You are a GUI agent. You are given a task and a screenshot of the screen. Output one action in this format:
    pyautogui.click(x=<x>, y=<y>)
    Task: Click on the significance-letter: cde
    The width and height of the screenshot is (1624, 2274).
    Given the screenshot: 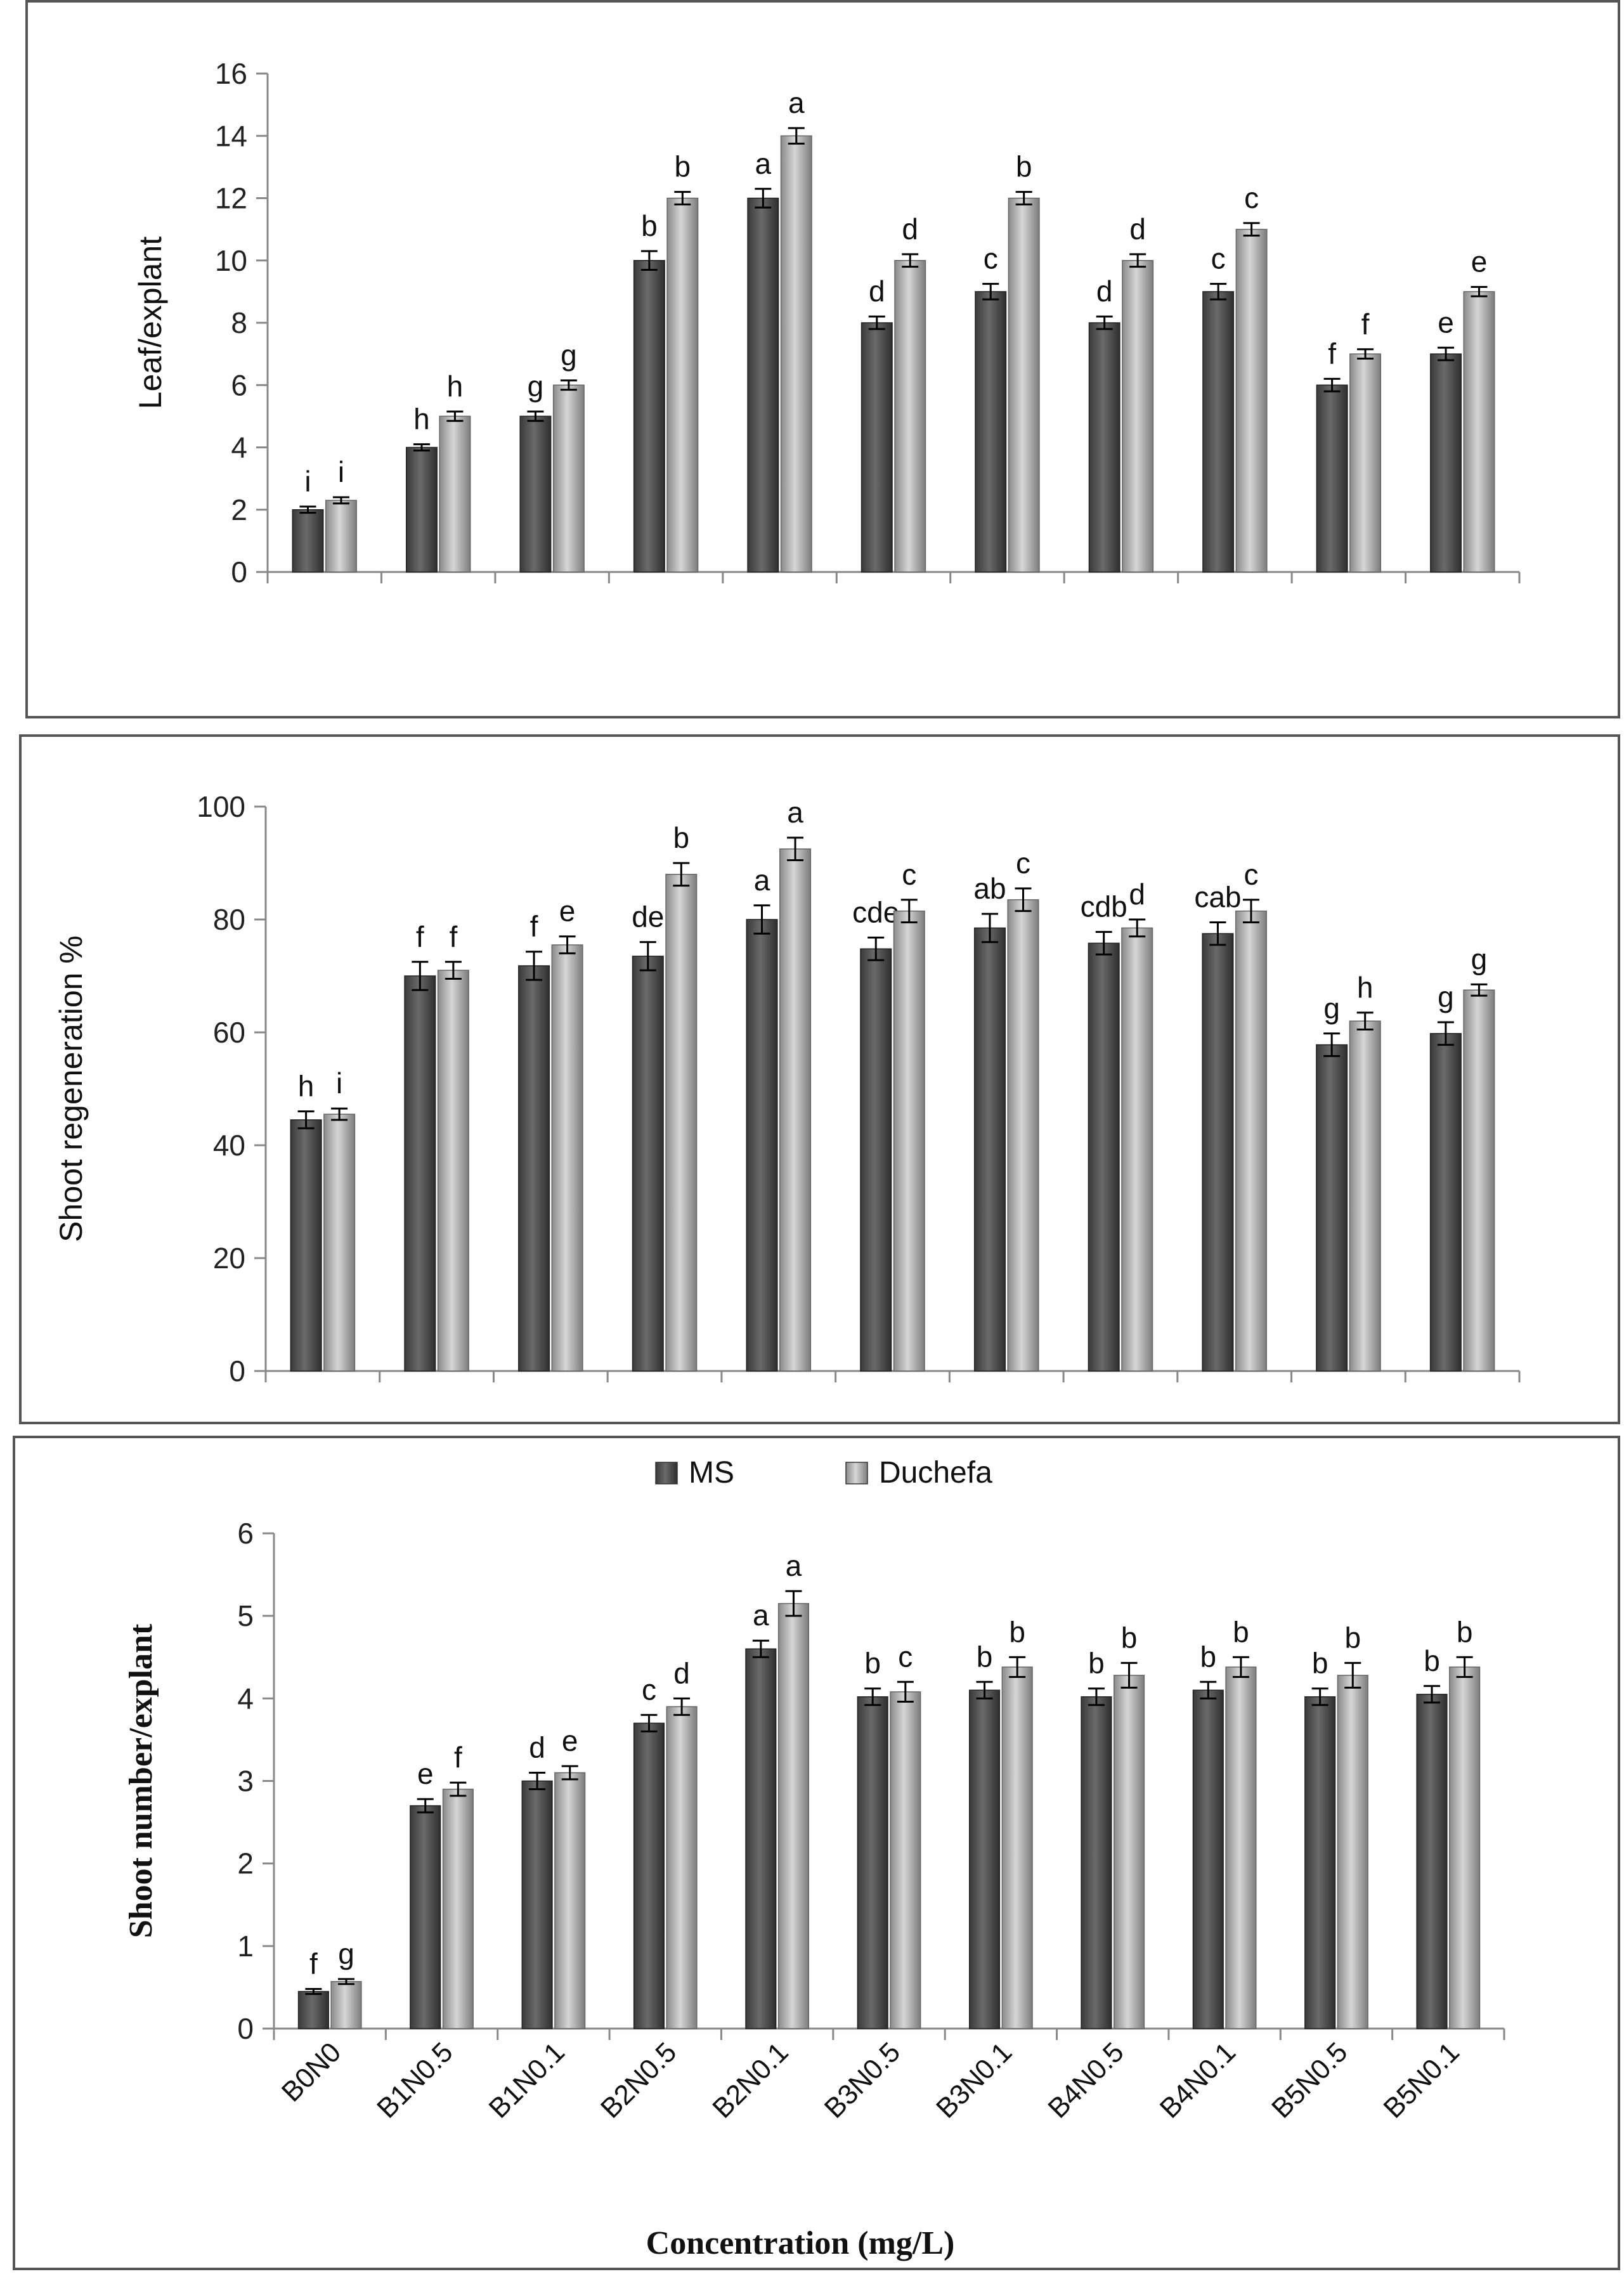 What is the action you would take?
    pyautogui.click(x=875, y=911)
    